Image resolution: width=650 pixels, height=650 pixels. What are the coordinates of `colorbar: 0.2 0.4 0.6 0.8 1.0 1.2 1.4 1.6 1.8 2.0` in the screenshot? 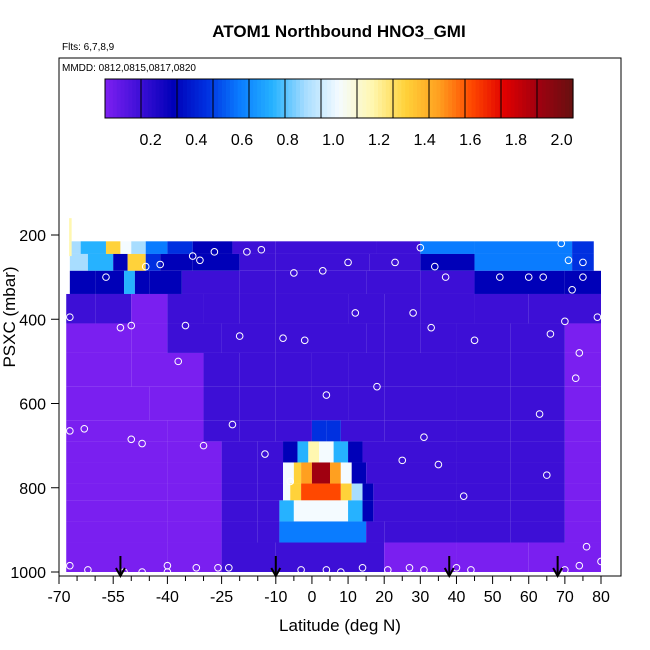 It's located at (339, 113).